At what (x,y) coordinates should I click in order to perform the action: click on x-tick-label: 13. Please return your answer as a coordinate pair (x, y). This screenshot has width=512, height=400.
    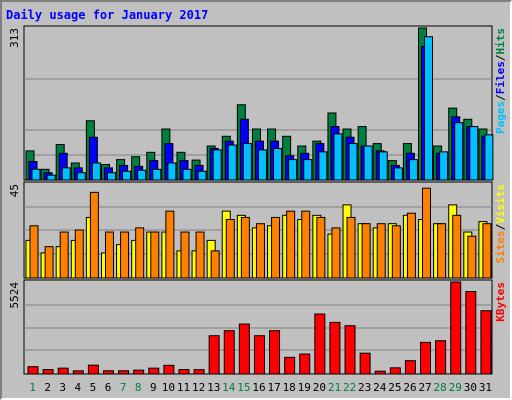
    Looking at the image, I should click on (213, 387).